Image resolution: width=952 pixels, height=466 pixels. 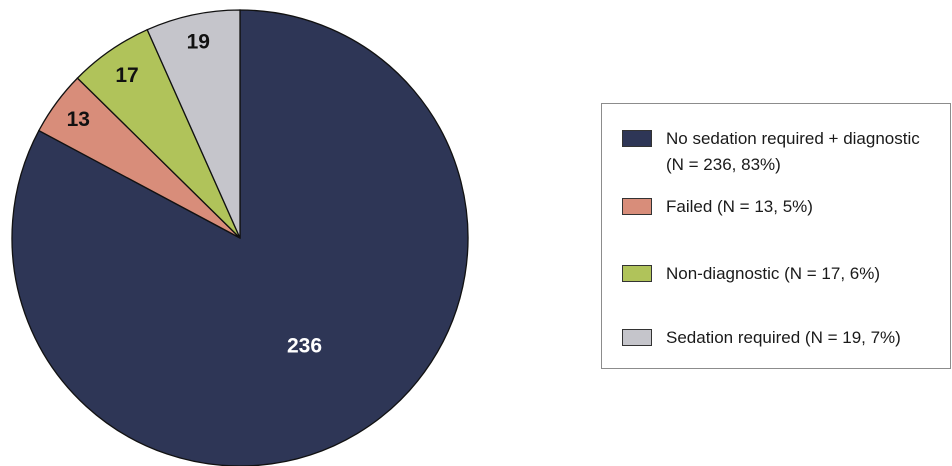 I want to click on legend-item-sedation-required: Sedation required (N = 19, 7%), so click(x=775, y=338).